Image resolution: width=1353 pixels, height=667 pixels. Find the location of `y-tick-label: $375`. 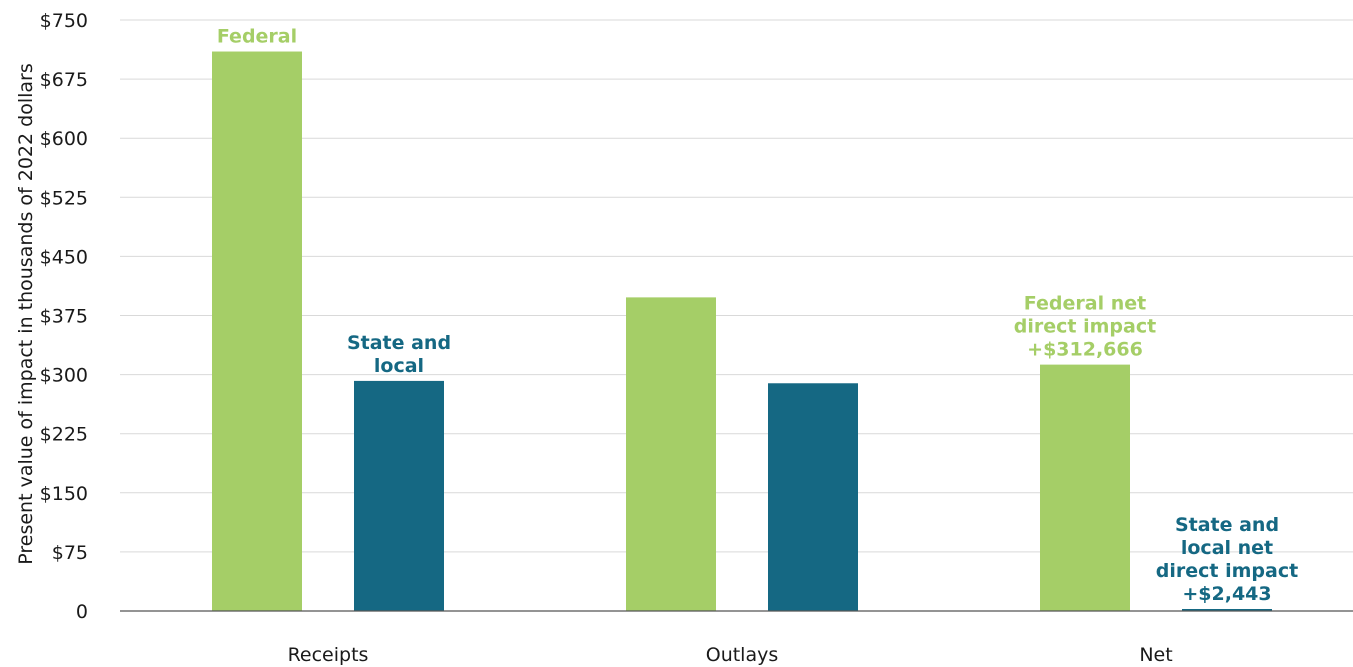

y-tick-label: $375 is located at coordinates (64, 317).